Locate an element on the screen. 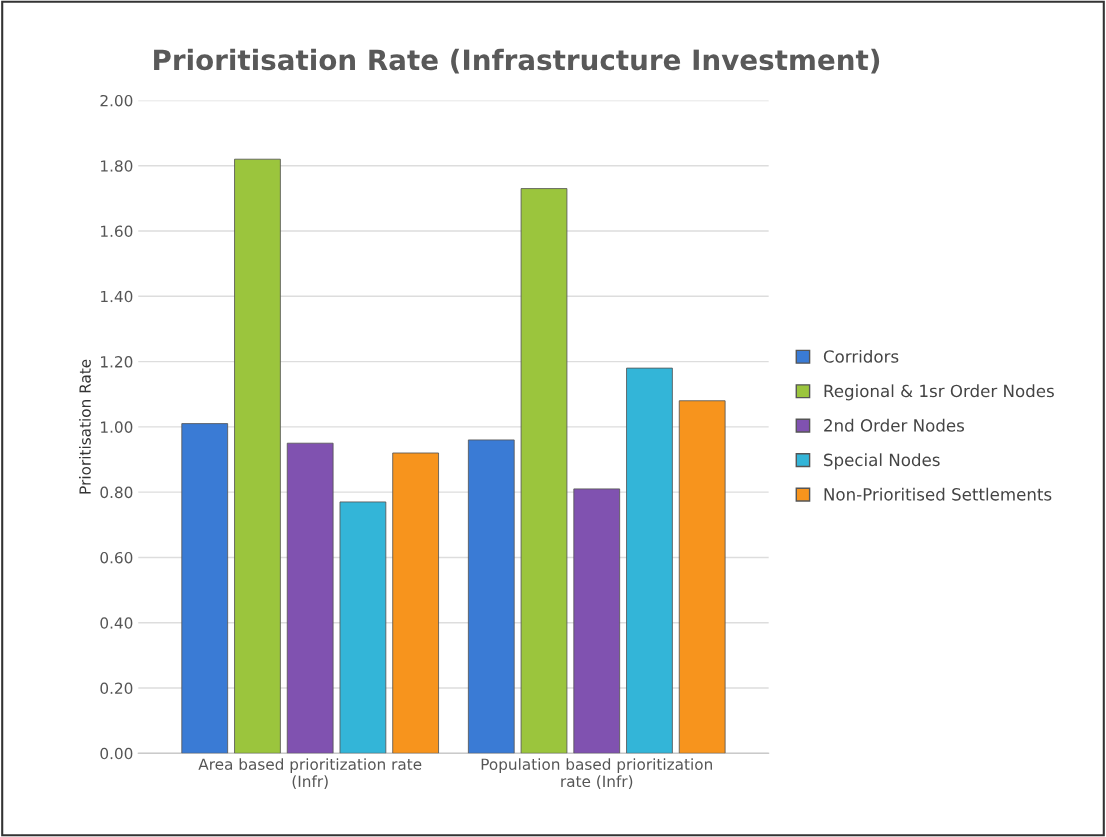 This screenshot has width=1106, height=837. legend-label: 2nd Order Nodes is located at coordinates (894, 425).